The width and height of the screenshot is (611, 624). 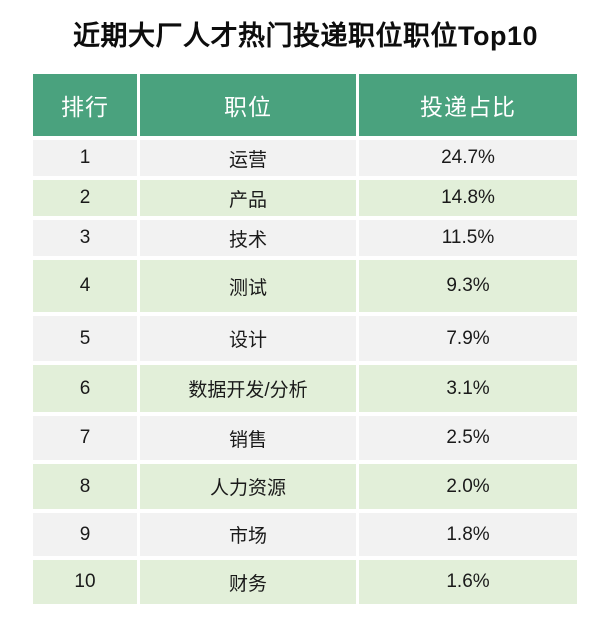 What do you see at coordinates (85, 105) in the screenshot?
I see `column-header-rank: 排行` at bounding box center [85, 105].